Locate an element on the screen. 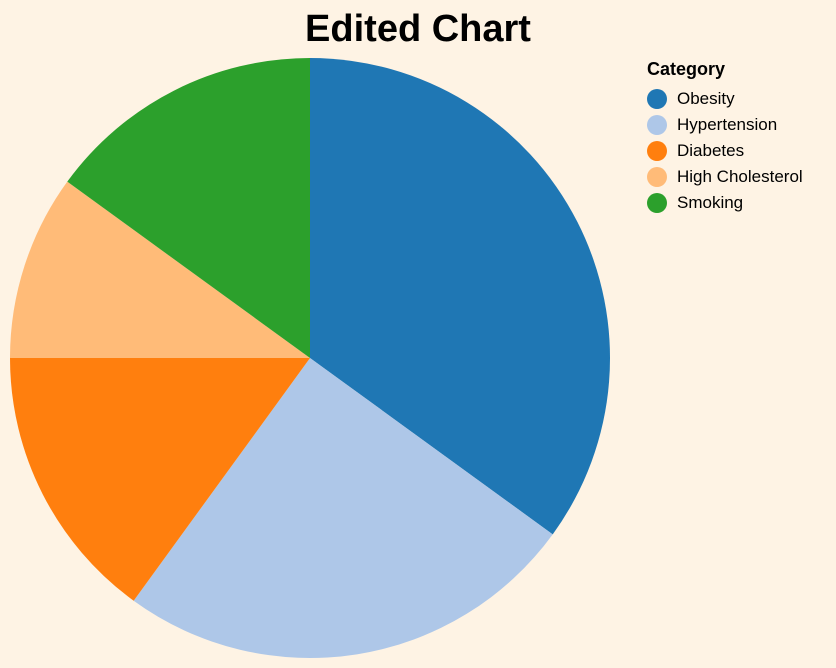 Image resolution: width=836 pixels, height=668 pixels. legend-label: Diabetes is located at coordinates (711, 150).